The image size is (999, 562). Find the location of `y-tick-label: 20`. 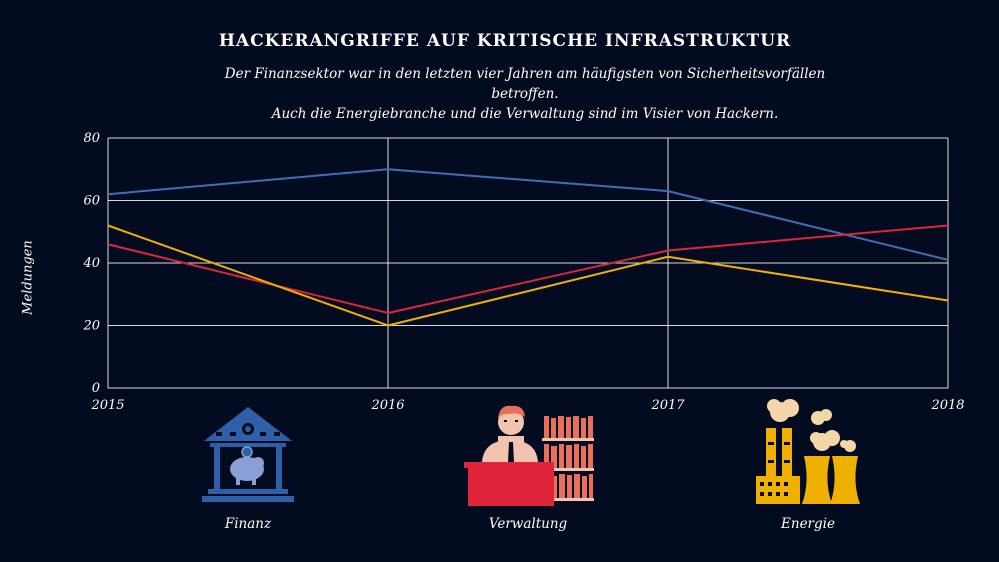

y-tick-label: 20 is located at coordinates (91, 326).